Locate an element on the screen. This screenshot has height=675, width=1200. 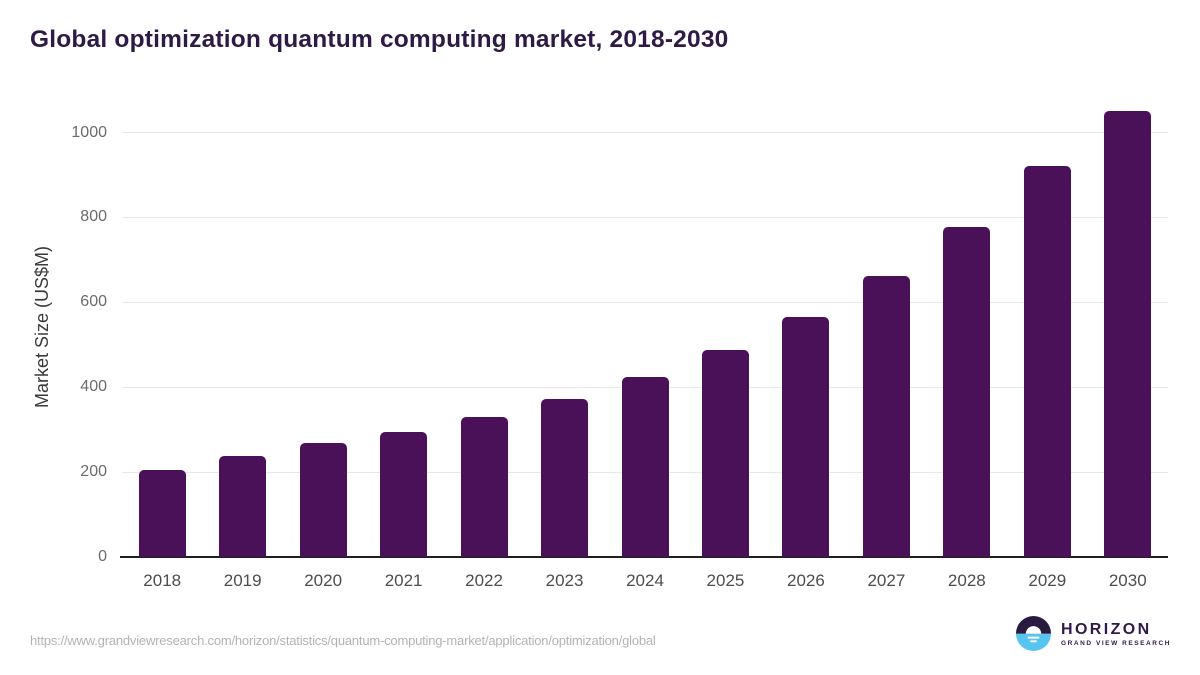
bar-2024 is located at coordinates (645, 467).